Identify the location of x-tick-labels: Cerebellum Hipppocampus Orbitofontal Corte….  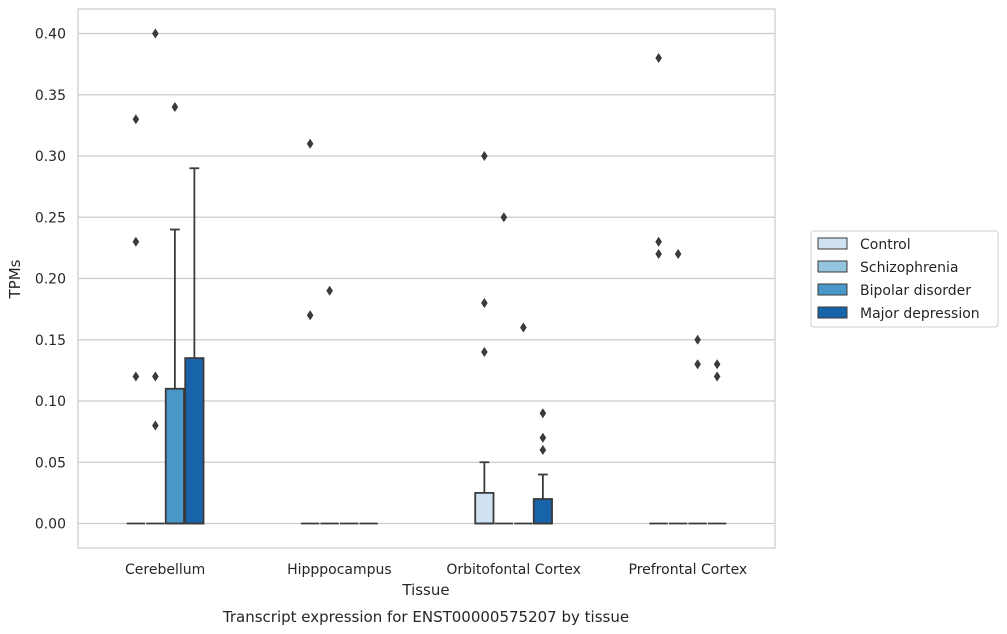
(436, 570).